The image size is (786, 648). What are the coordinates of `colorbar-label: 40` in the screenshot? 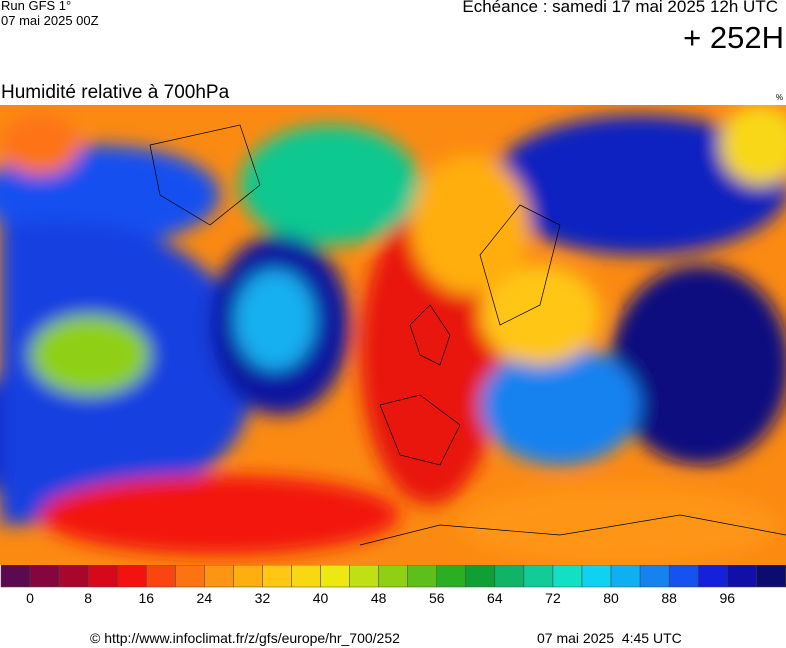 It's located at (321, 598).